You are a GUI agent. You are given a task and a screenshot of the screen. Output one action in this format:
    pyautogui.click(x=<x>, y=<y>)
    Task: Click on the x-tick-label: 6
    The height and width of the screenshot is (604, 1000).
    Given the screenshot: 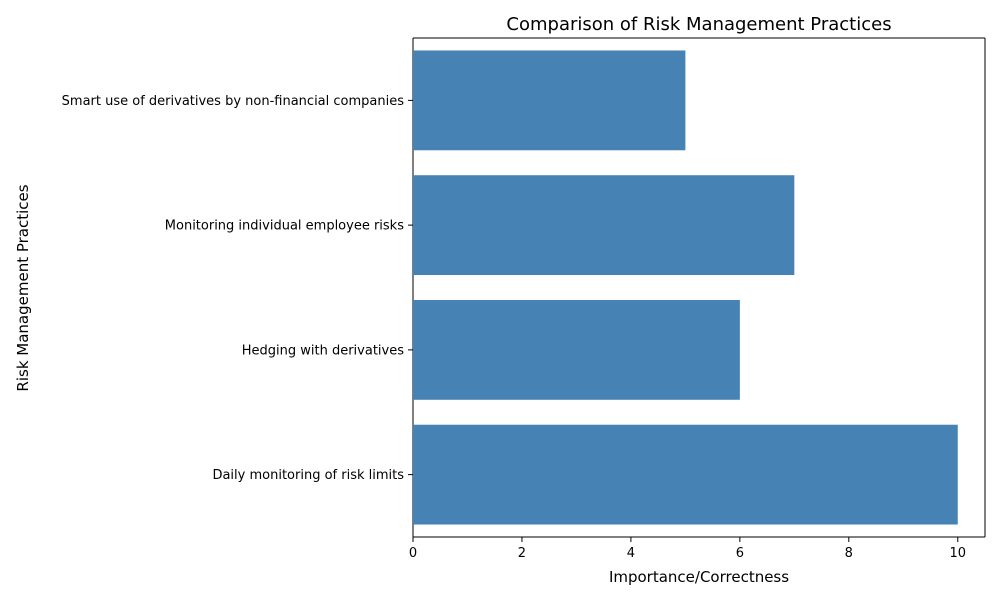 What is the action you would take?
    pyautogui.click(x=740, y=553)
    